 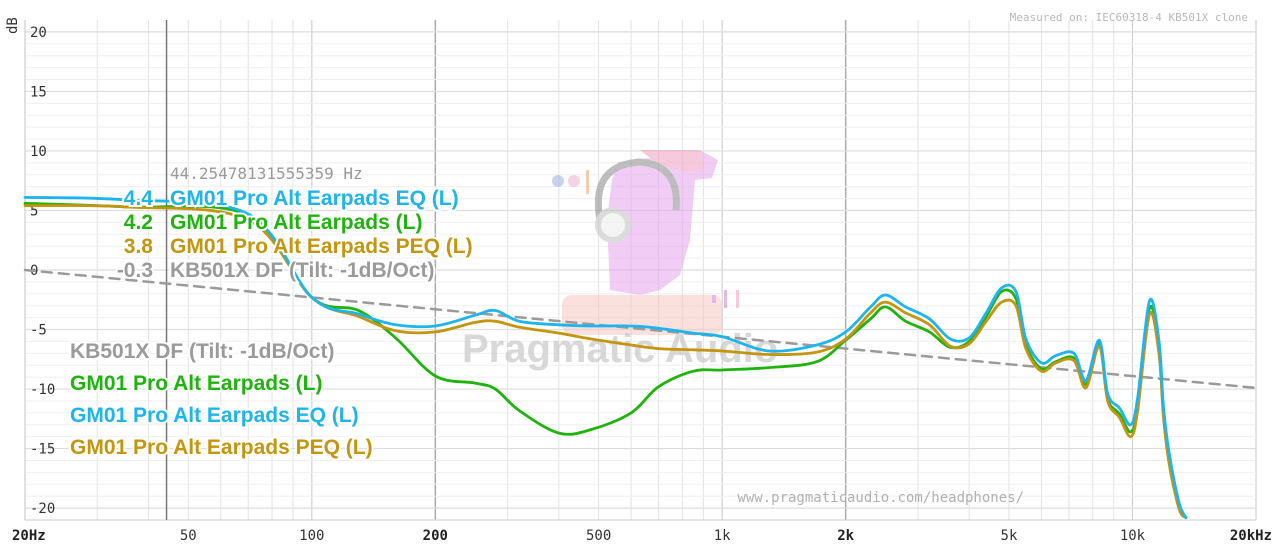 I want to click on cursor-readout-value: 4.4, so click(x=139, y=198).